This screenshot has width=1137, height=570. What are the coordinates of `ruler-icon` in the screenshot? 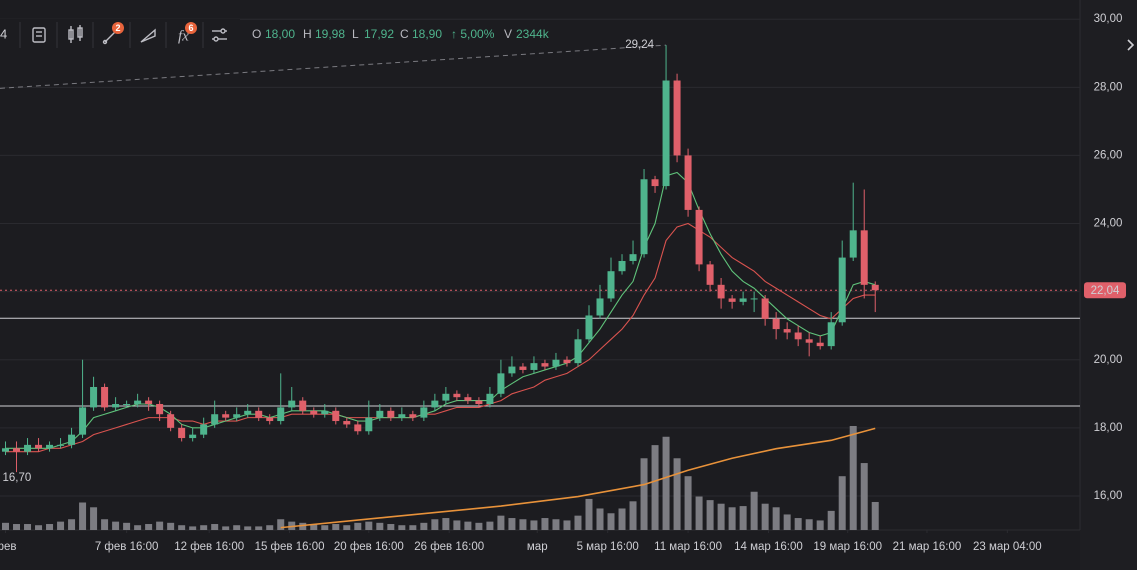 It's located at (148, 35).